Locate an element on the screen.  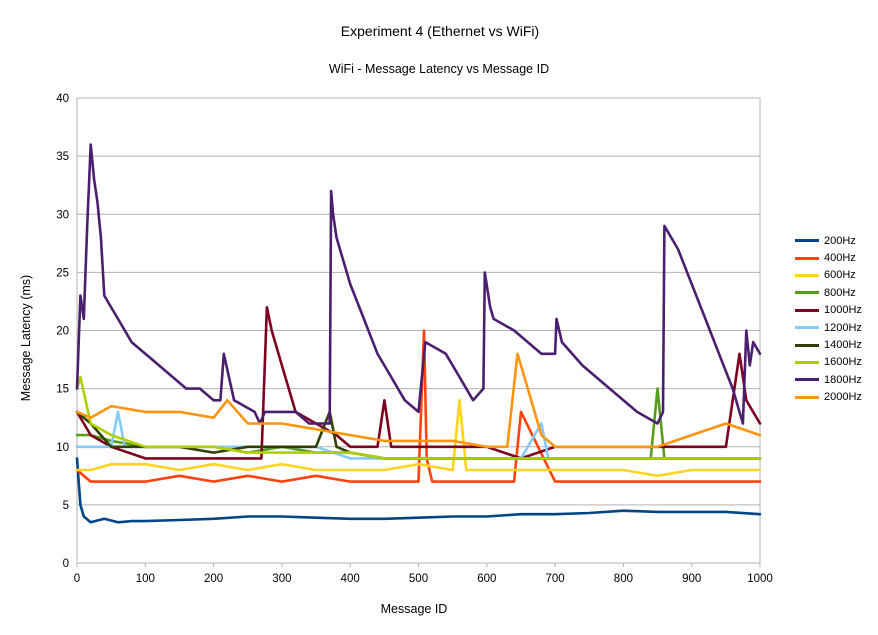
series-line-1600hz is located at coordinates (418, 417).